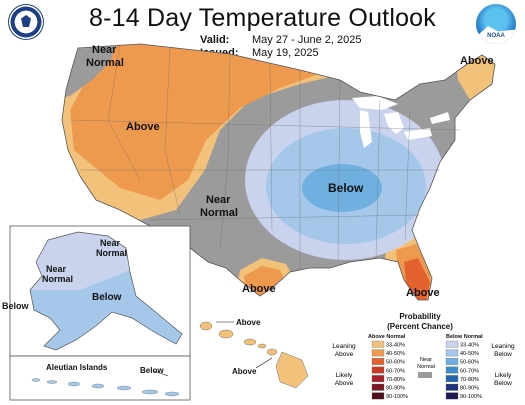 The width and height of the screenshot is (525, 405). What do you see at coordinates (218, 200) in the screenshot?
I see `label-near-normal-center: Near` at bounding box center [218, 200].